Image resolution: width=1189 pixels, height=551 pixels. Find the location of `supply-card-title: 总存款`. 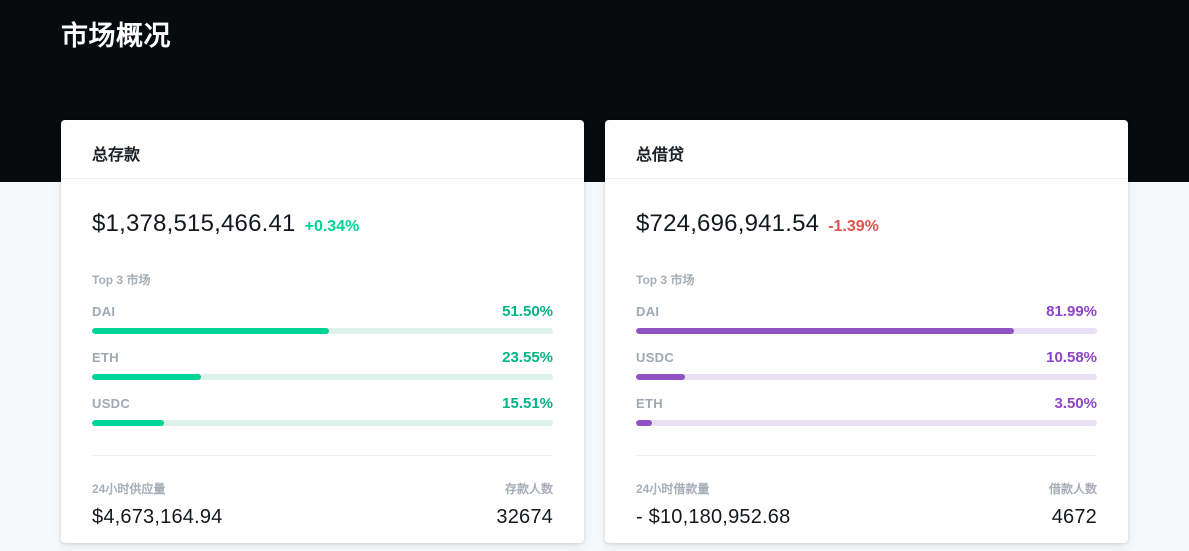

supply-card-title: 总存款 is located at coordinates (116, 155).